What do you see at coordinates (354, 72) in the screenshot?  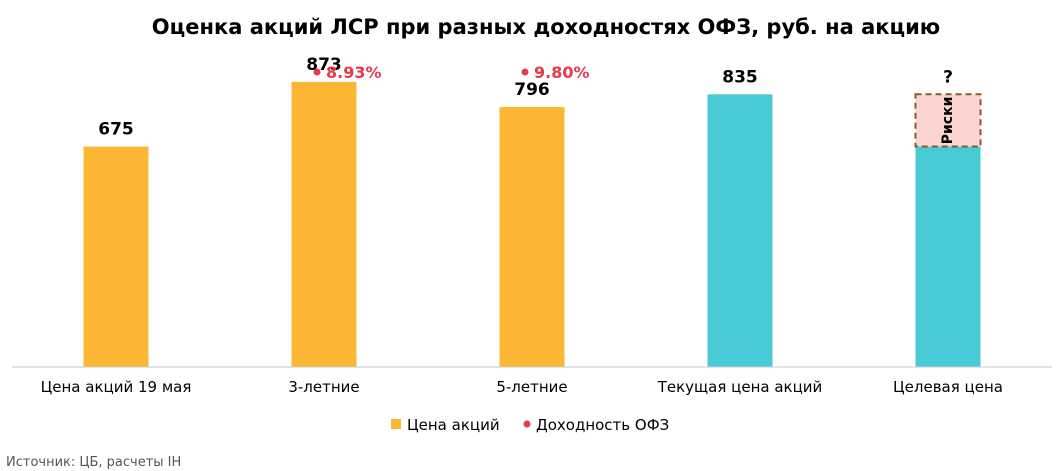 I see `yield-label: 8.93%` at bounding box center [354, 72].